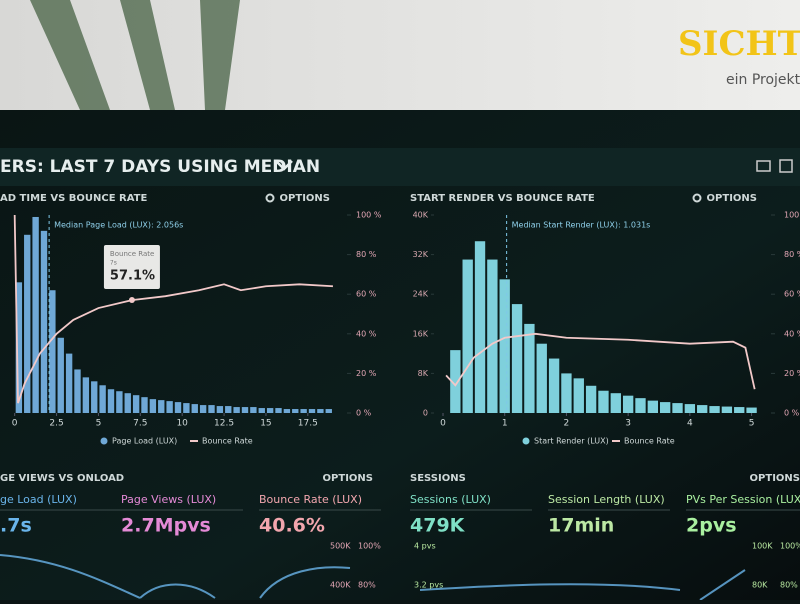 This screenshot has width=800, height=604. Describe the element at coordinates (423, 373) in the screenshot. I see `y-tick-label: 8K` at that location.